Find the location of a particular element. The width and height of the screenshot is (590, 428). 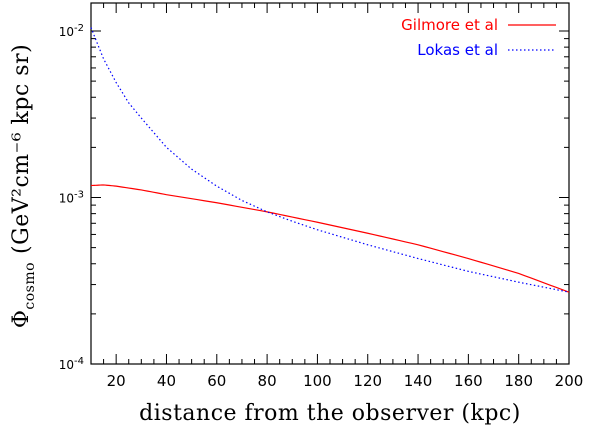

y-tick-label: 10⁻⁴ is located at coordinates (71, 364).